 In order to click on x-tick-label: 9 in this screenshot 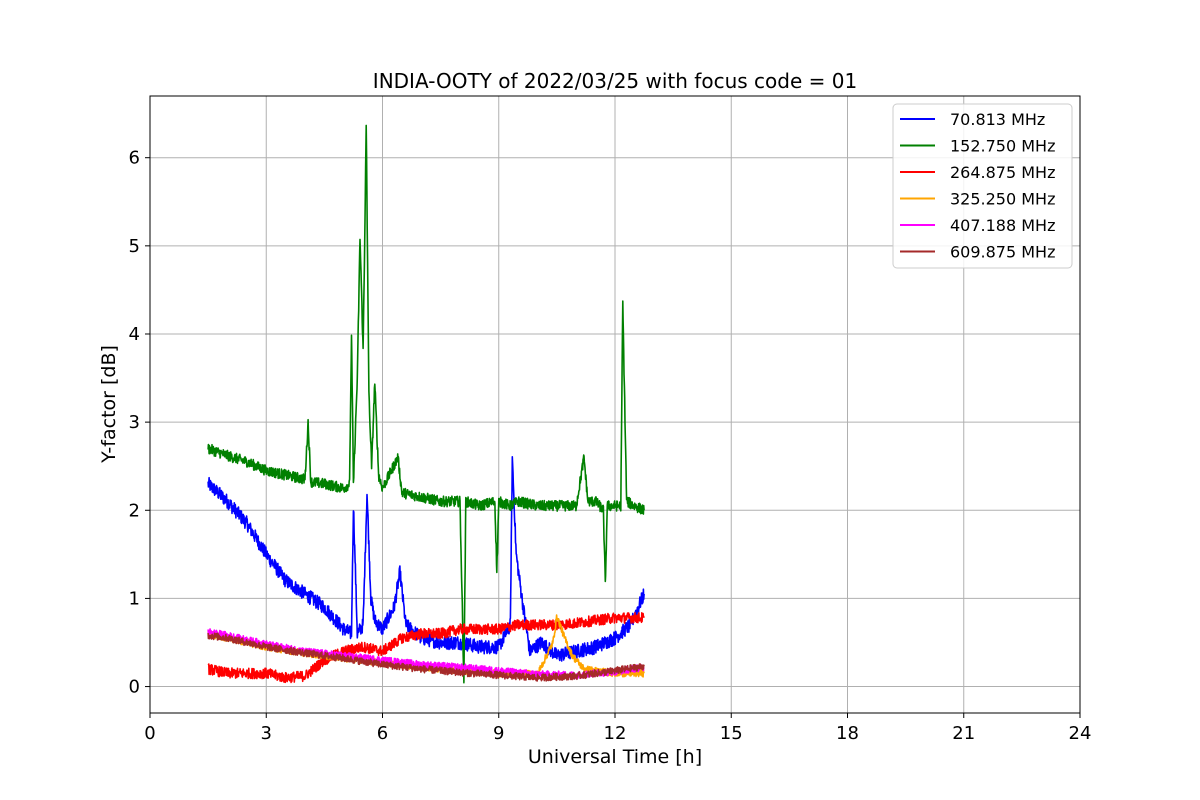, I will do `click(498, 733)`.